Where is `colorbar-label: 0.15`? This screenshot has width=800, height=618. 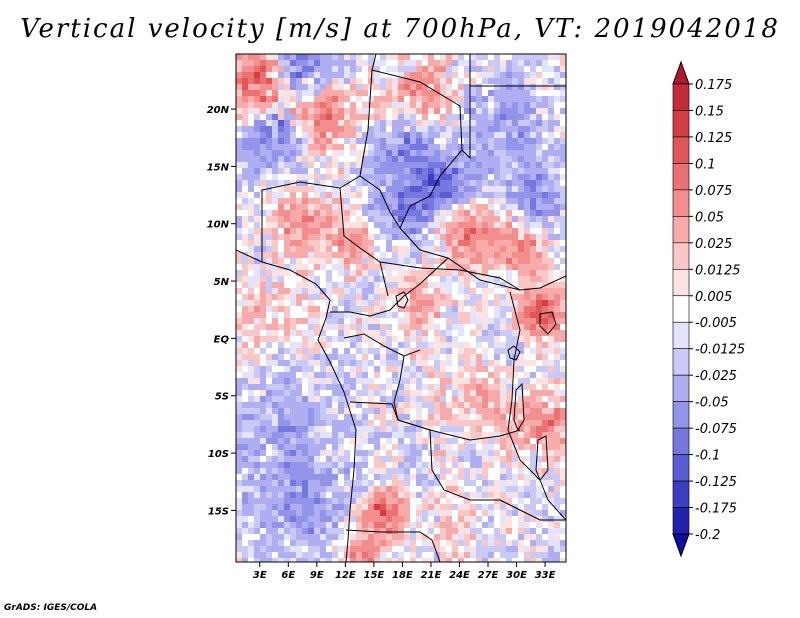 colorbar-label: 0.15 is located at coordinates (709, 111).